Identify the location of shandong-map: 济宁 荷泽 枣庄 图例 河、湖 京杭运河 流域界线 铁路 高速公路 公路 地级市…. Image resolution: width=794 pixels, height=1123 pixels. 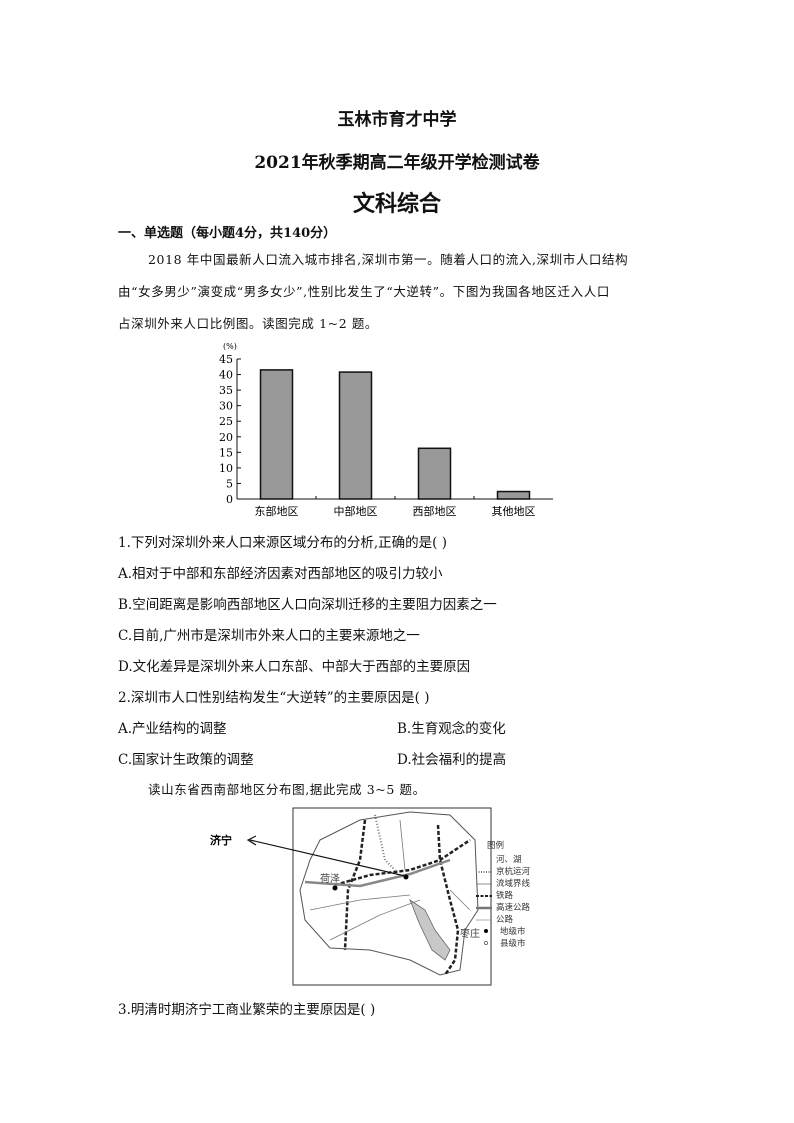
(370, 896).